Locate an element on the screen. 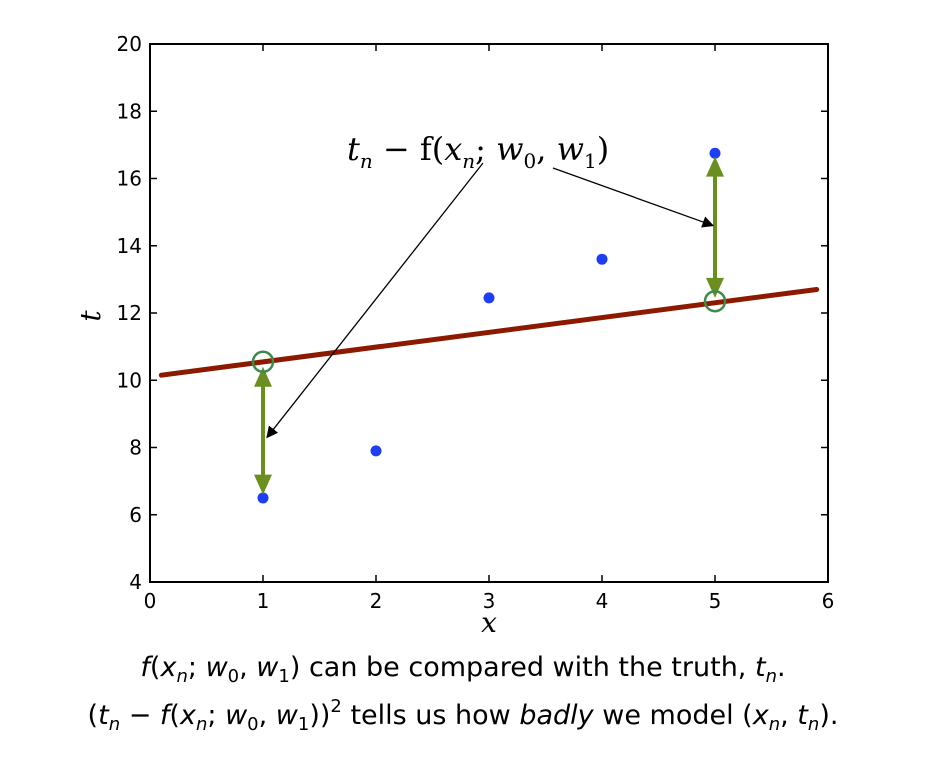 Image resolution: width=926 pixels, height=768 pixels. cap2-minus: − is located at coordinates (140, 715).